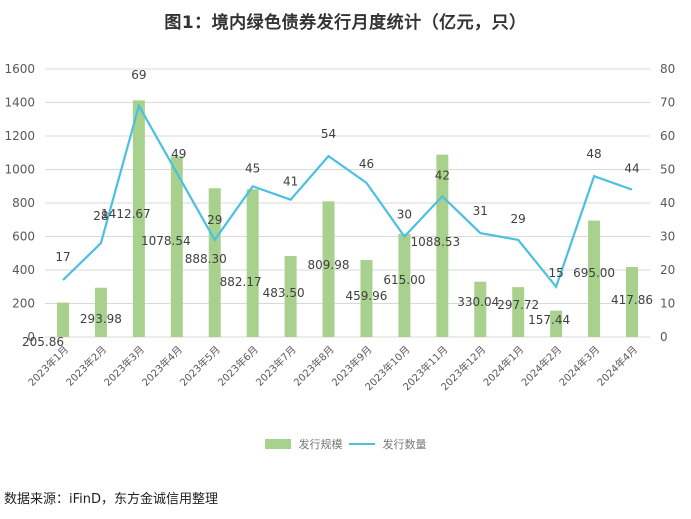 Image resolution: width=691 pixels, height=519 pixels. I want to click on left-tick-label: 1000, so click(19, 170).